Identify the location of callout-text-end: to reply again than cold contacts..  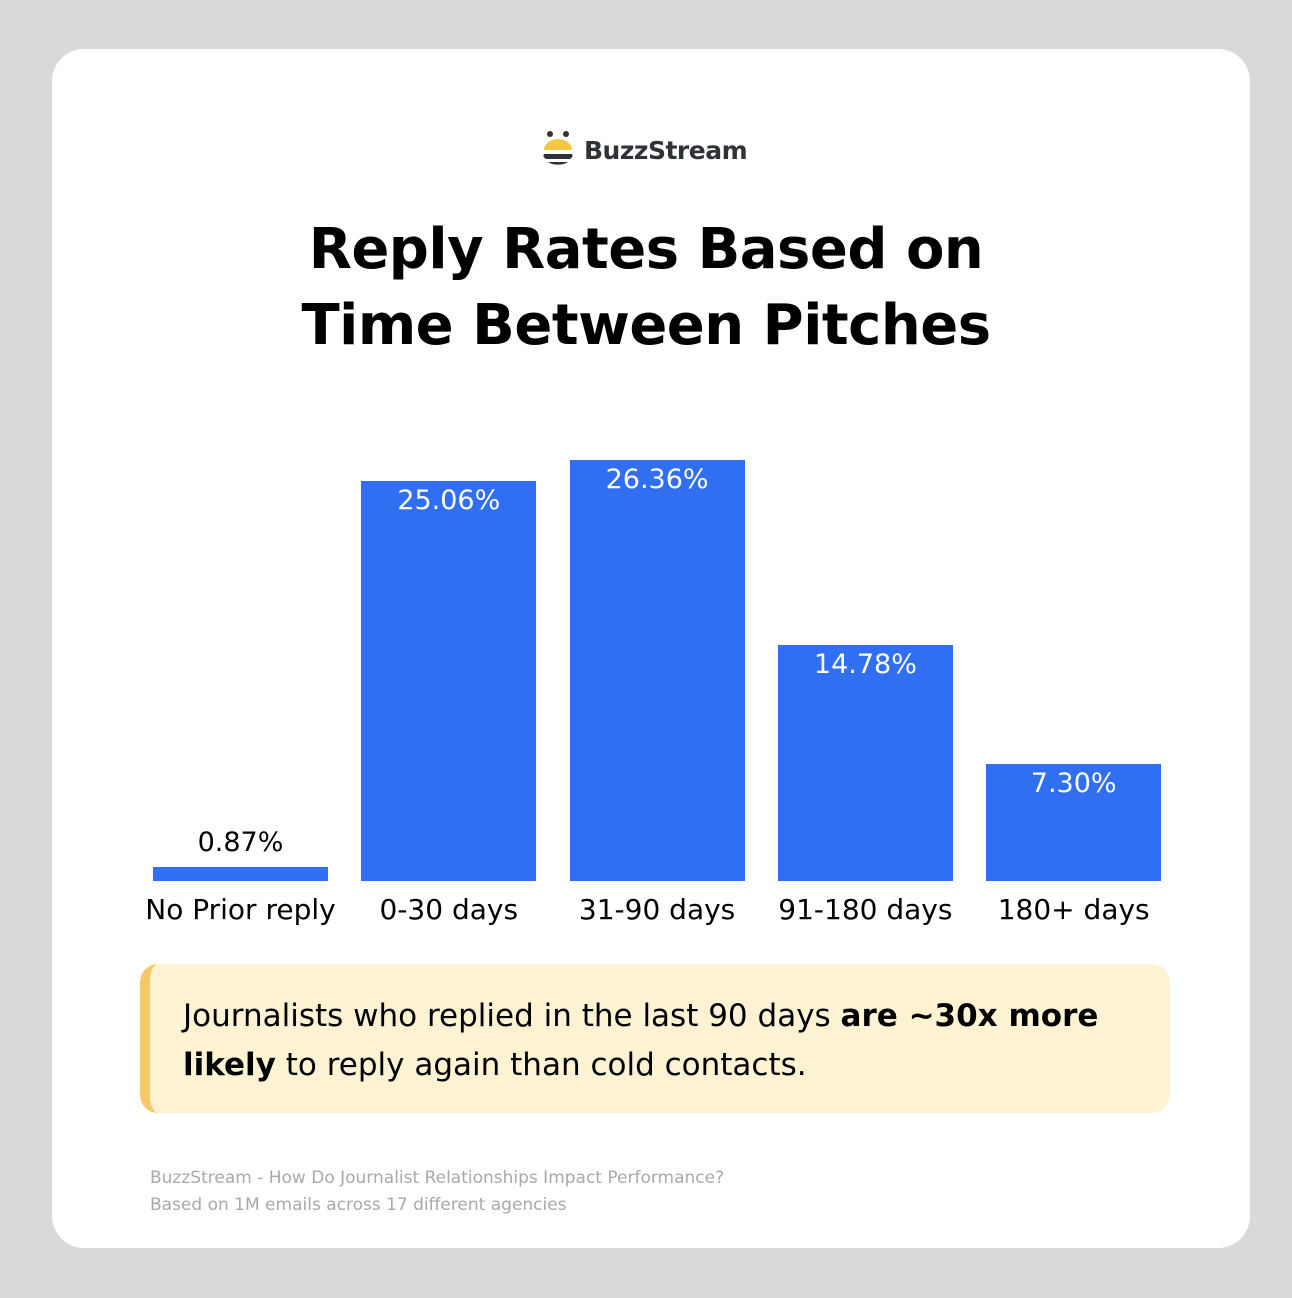
(541, 1065).